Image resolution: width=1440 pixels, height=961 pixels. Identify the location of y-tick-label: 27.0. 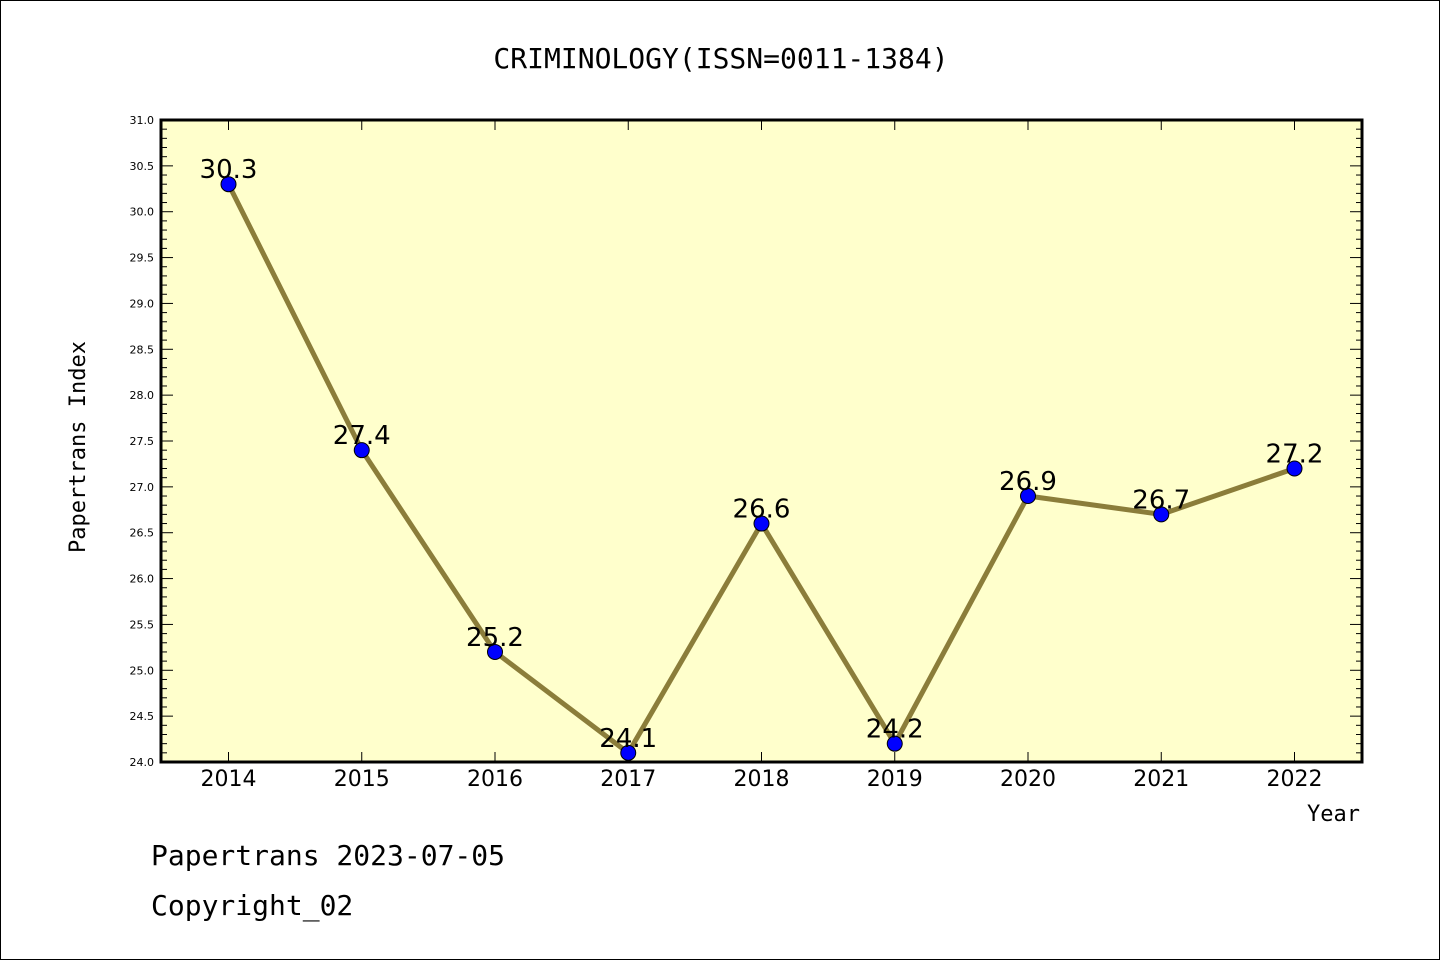
(142, 487).